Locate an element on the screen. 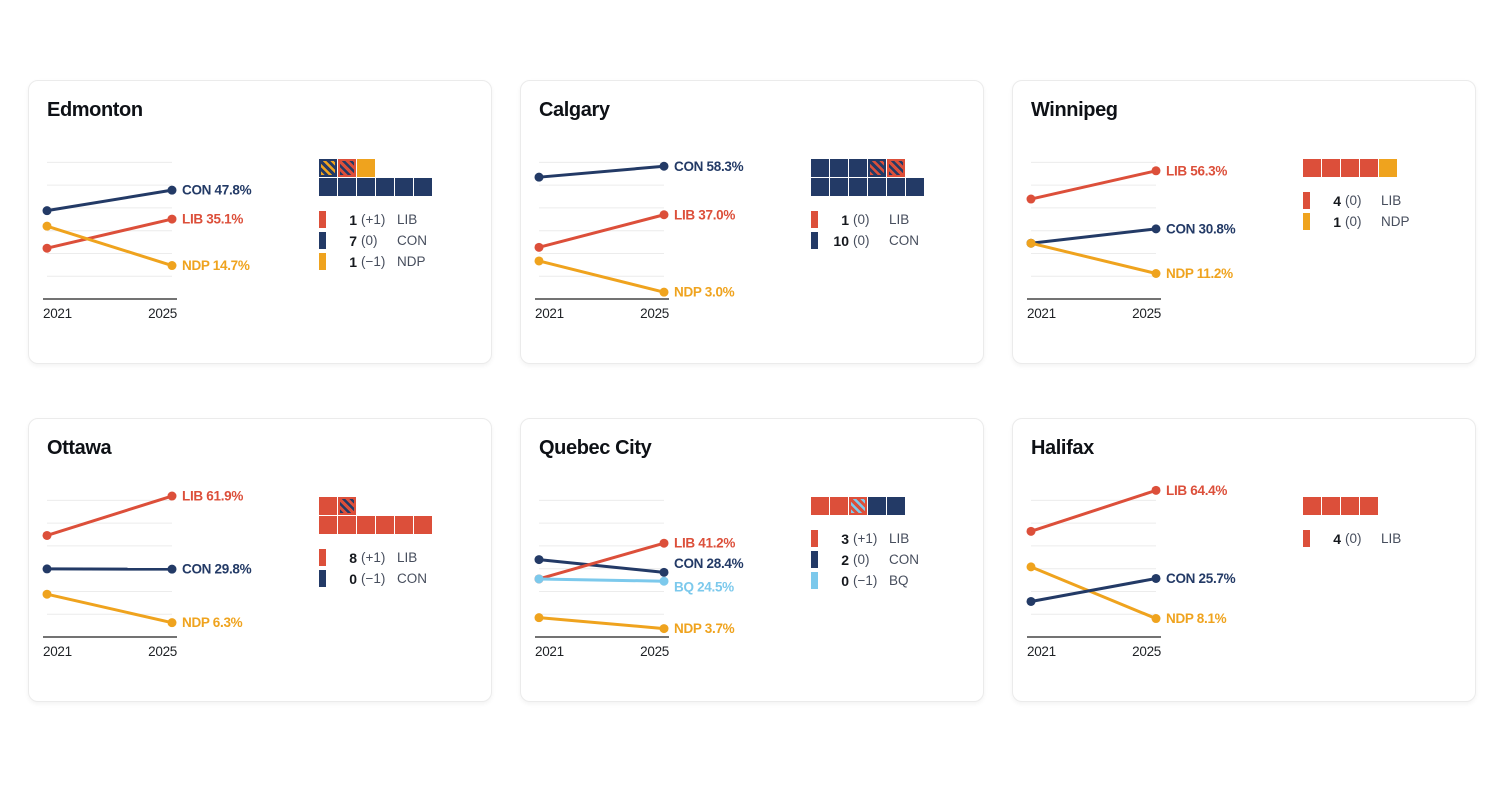 This screenshot has height=785, width=1500. seat-legend: 3 (+1) LIB 2 (0) CON 0 (−1) BQ is located at coordinates (893, 559).